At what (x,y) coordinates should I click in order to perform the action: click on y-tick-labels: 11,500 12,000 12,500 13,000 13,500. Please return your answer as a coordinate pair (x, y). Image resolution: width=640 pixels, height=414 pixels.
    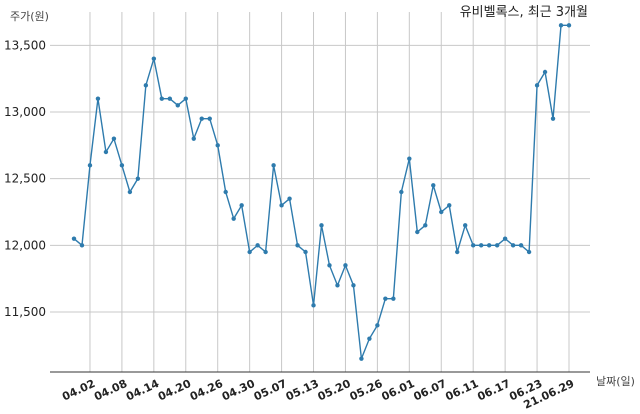
    Looking at the image, I should click on (25, 178).